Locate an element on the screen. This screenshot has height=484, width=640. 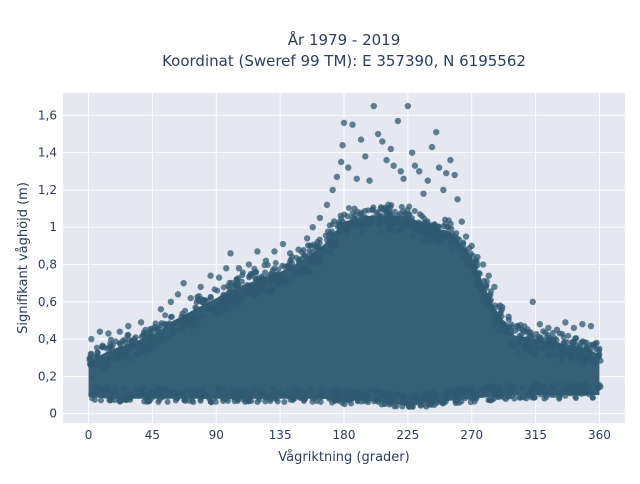
x-tick-label: 270 is located at coordinates (471, 435).